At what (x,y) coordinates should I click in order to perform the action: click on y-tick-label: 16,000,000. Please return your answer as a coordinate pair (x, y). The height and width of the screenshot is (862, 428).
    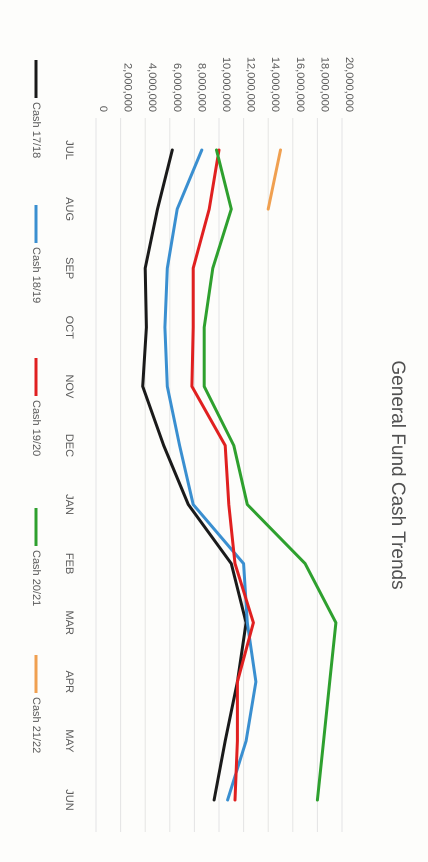
    Looking at the image, I should click on (300, 84).